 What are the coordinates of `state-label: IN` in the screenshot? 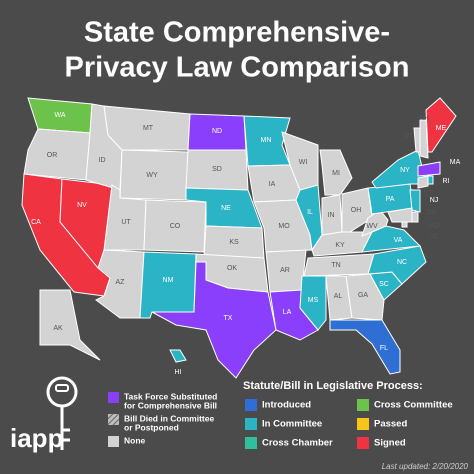 It's located at (331, 215).